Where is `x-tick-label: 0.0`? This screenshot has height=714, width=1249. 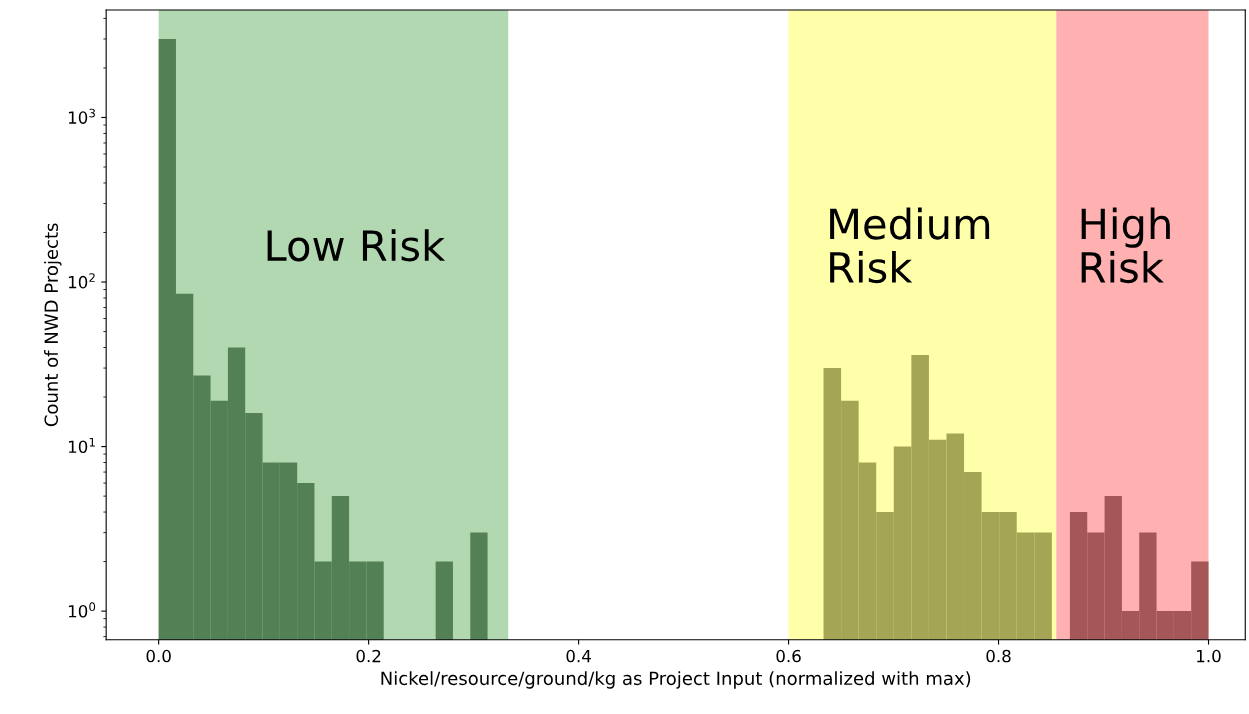 x-tick-label: 0.0 is located at coordinates (158, 656).